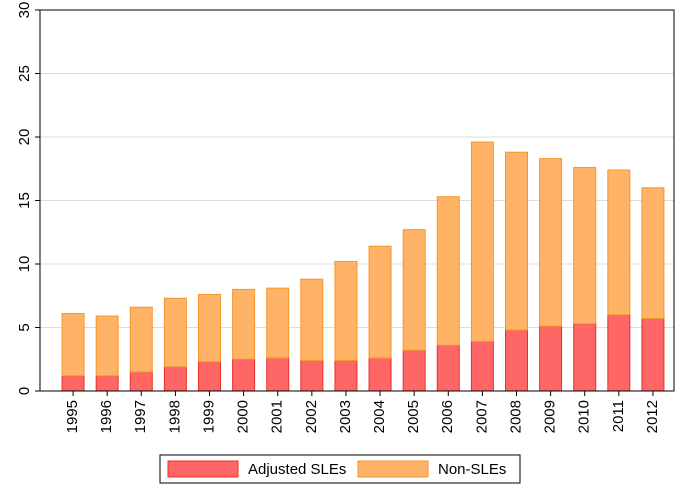 The height and width of the screenshot is (487, 675). What do you see at coordinates (379, 416) in the screenshot?
I see `x-tick-label: 2004` at bounding box center [379, 416].